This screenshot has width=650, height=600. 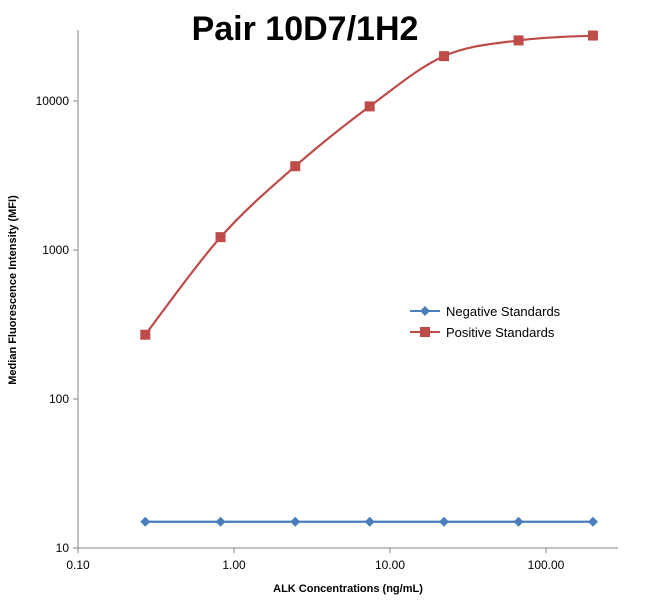 I want to click on x-axis-title: ALK Concentrations (ng/mL), so click(x=348, y=589).